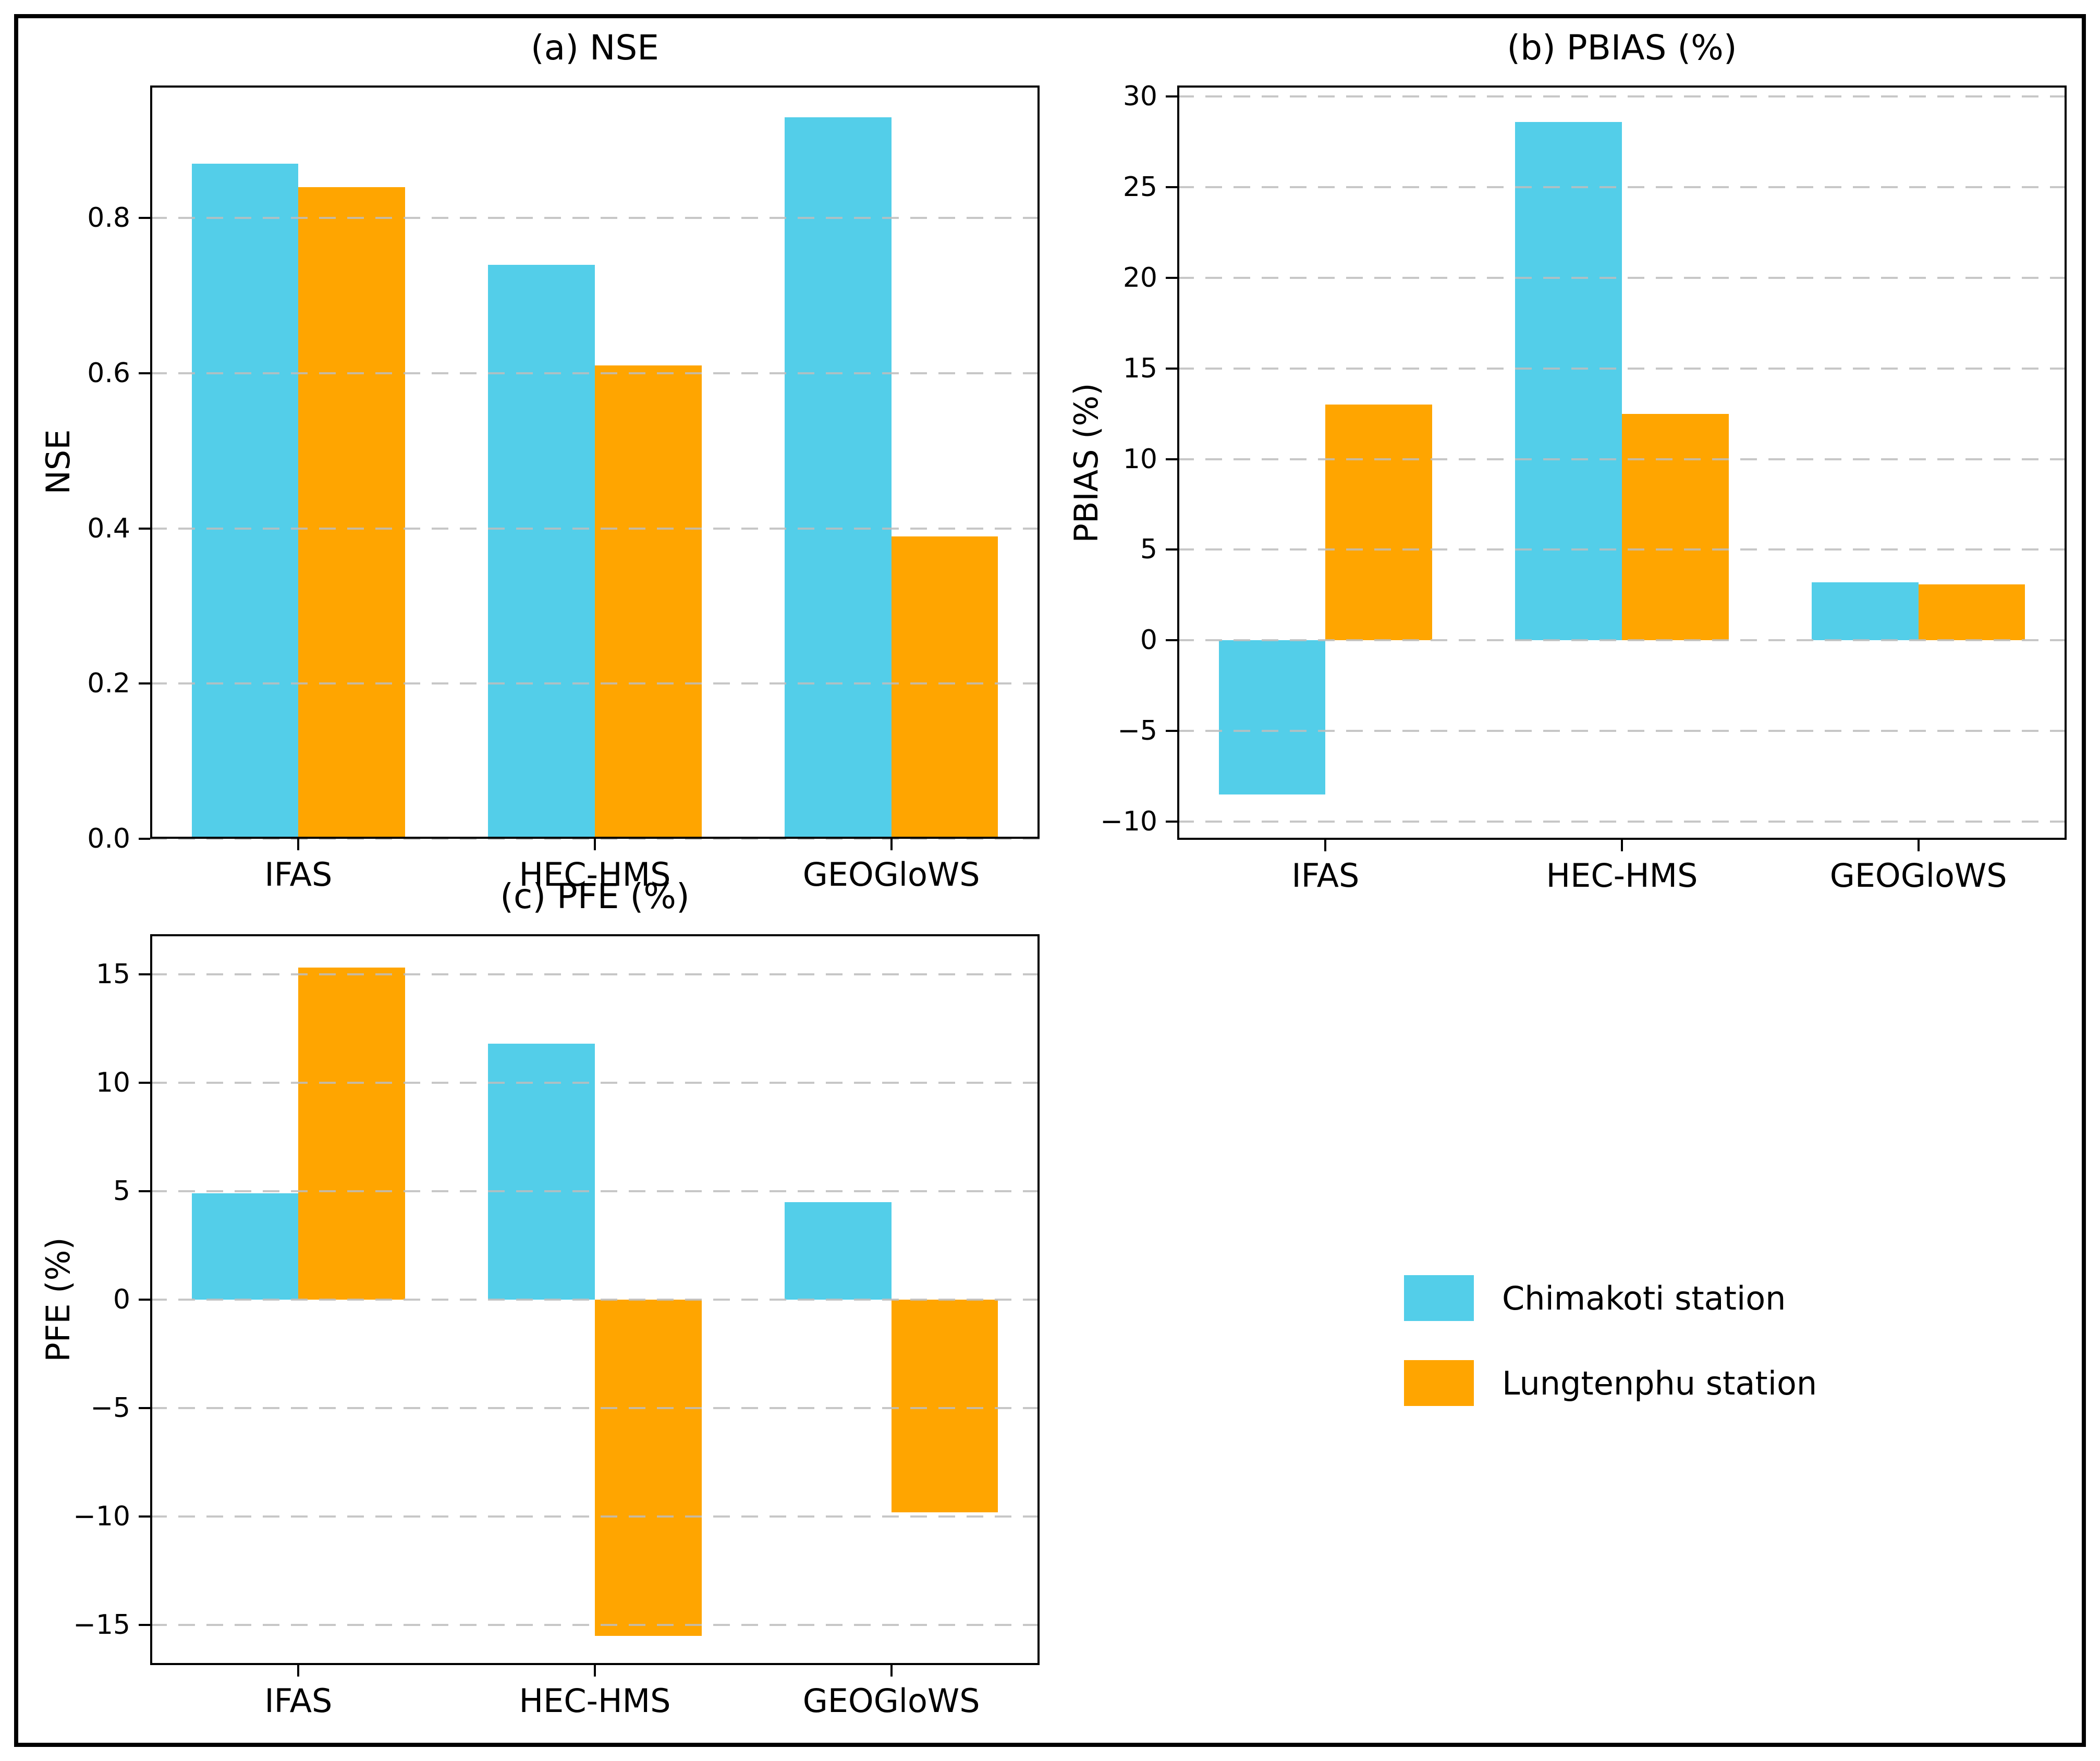 This screenshot has height=1761, width=2100. What do you see at coordinates (1140, 368) in the screenshot?
I see `ytick-label-b-5: 15` at bounding box center [1140, 368].